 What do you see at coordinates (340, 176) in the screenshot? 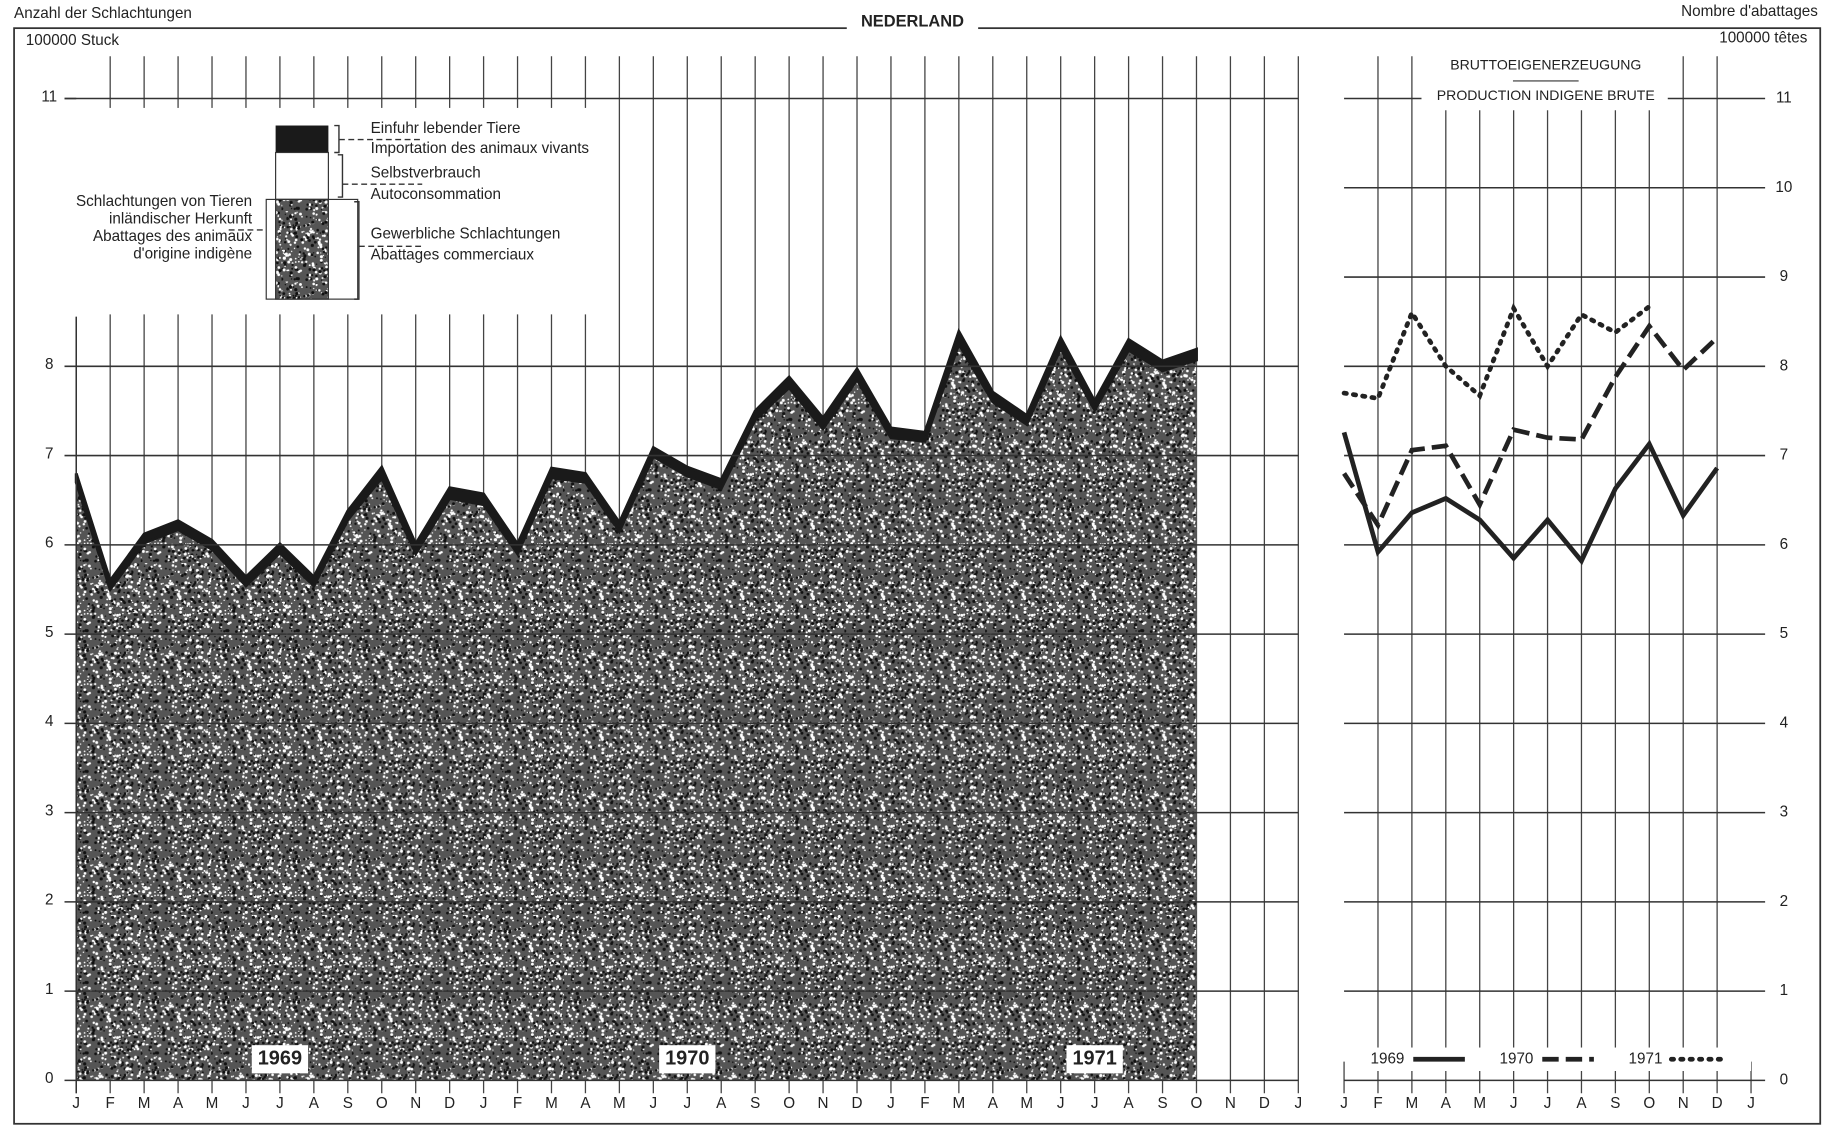
I see `bracket` at bounding box center [340, 176].